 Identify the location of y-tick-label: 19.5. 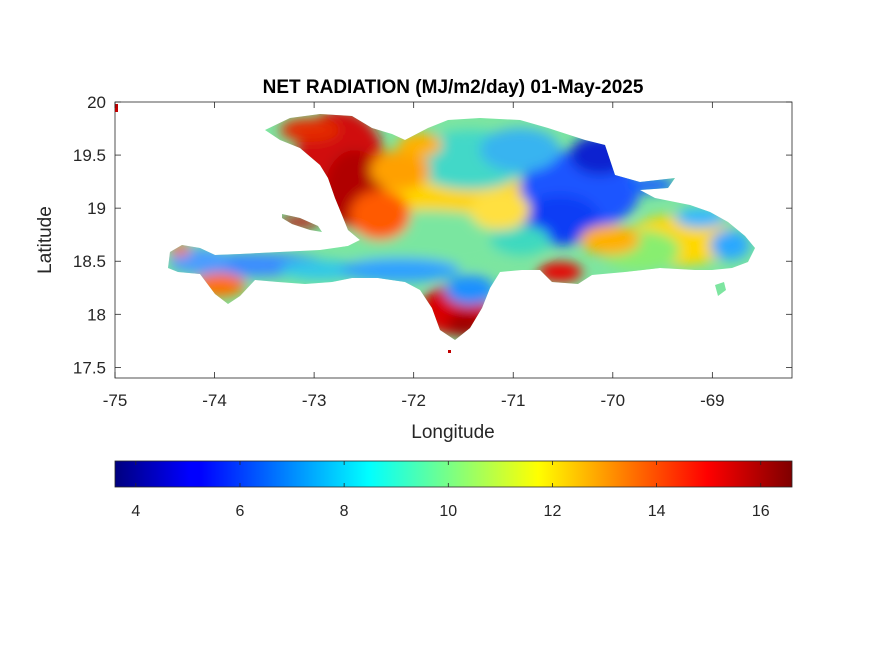
(89, 155).